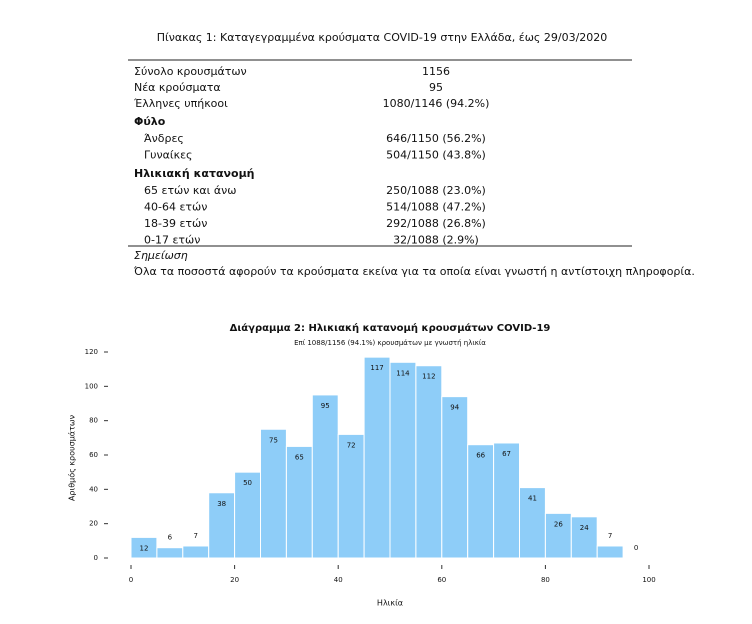 The image size is (752, 624). I want to click on value-label: 75, so click(273, 440).